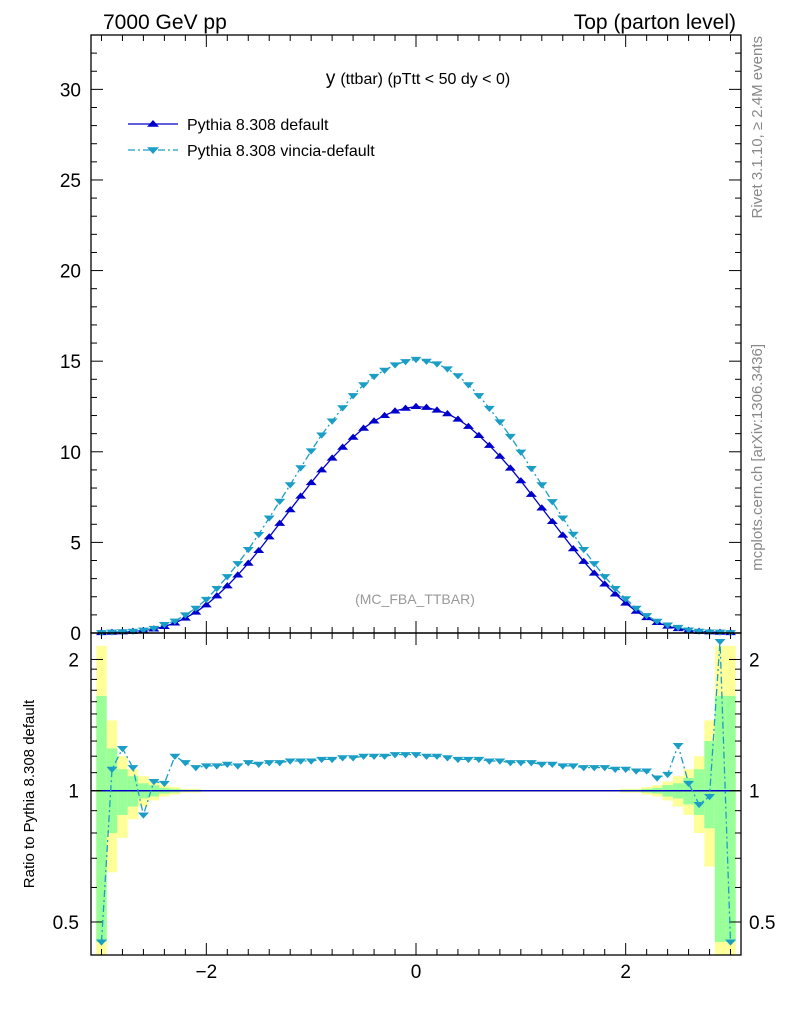 This screenshot has width=786, height=1024. What do you see at coordinates (206, 972) in the screenshot?
I see `x-tick-label: −2` at bounding box center [206, 972].